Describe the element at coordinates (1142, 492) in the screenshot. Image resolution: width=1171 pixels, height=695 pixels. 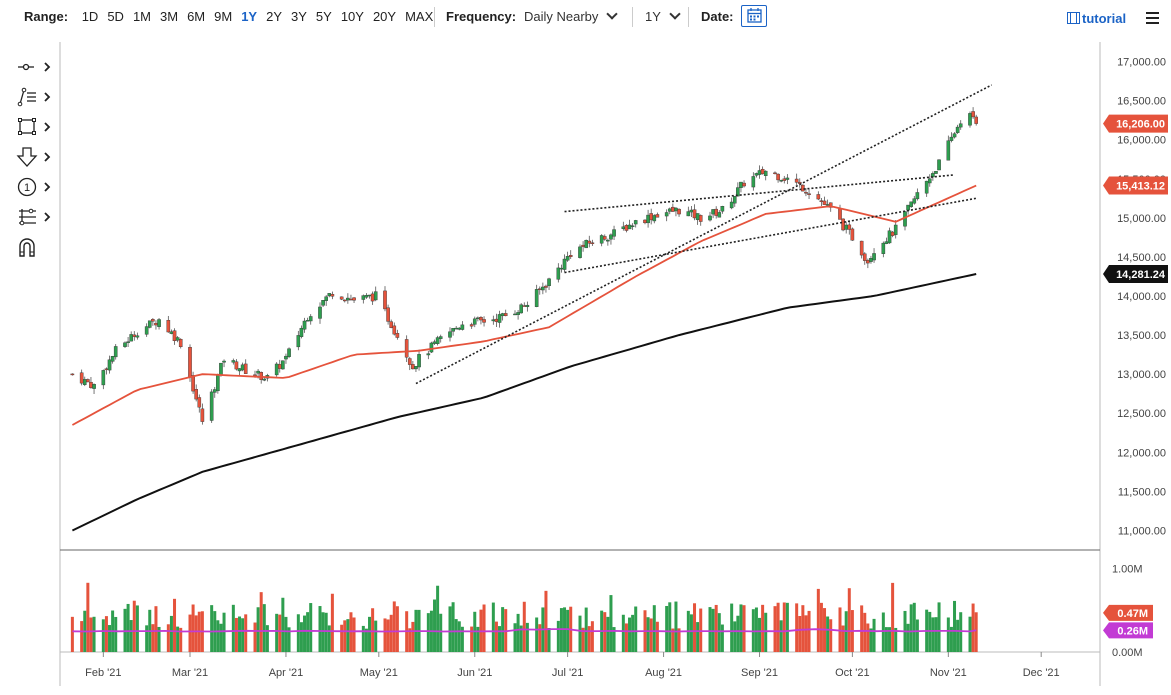
I see `price-tick-label: 11,500.00` at that location.